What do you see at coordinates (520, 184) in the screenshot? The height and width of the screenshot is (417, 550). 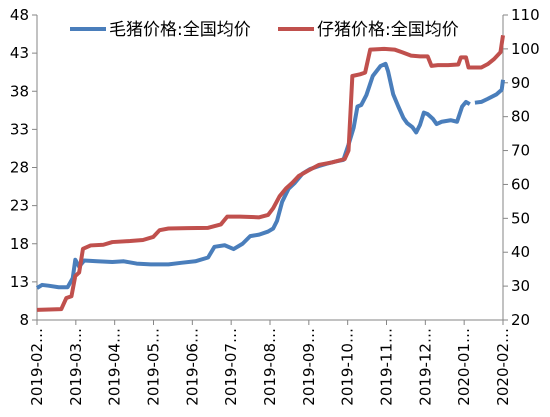 I see `right-tick-label: 60` at bounding box center [520, 184].